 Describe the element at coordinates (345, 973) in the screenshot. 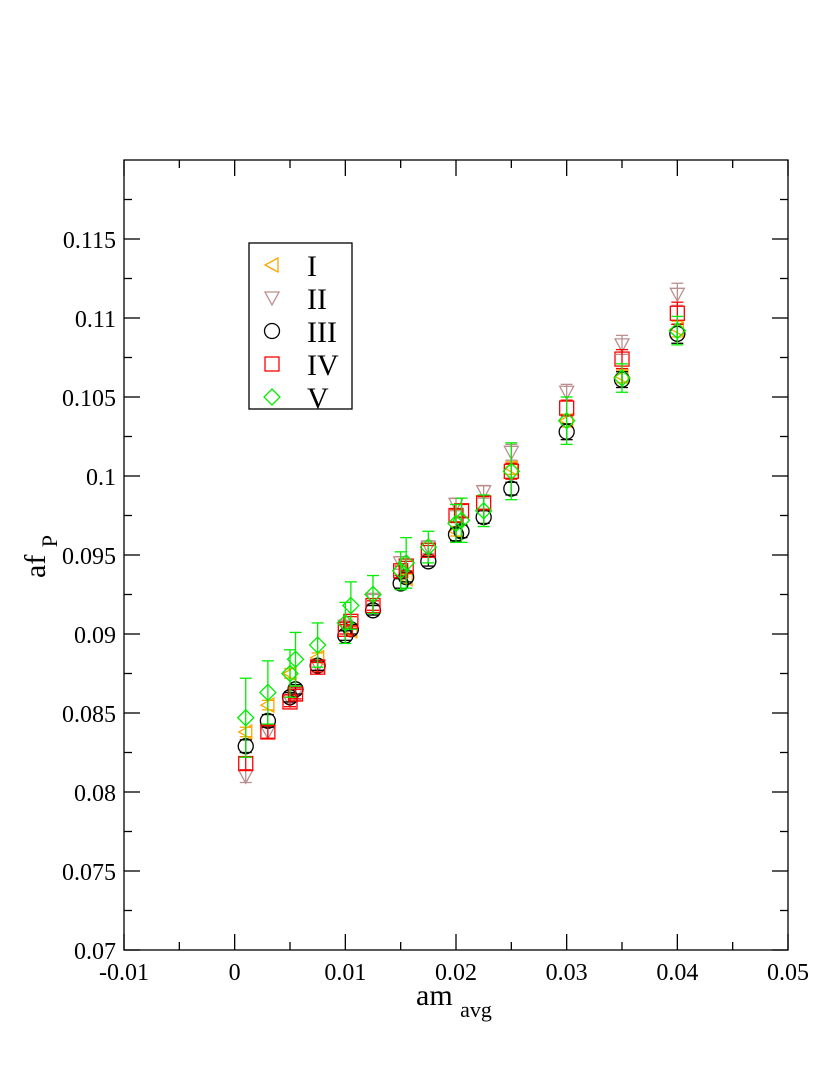

I see `x-tick-label: 0.01` at that location.